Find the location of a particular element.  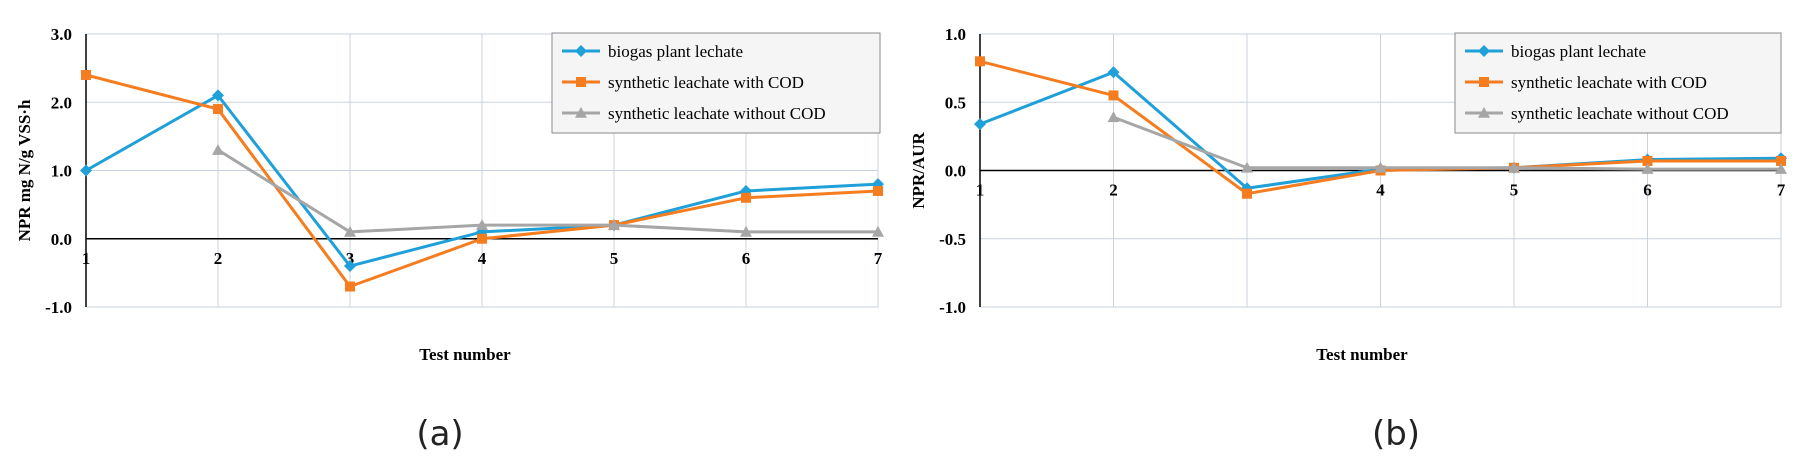

y-tick-label: -0.5 is located at coordinates (952, 239).